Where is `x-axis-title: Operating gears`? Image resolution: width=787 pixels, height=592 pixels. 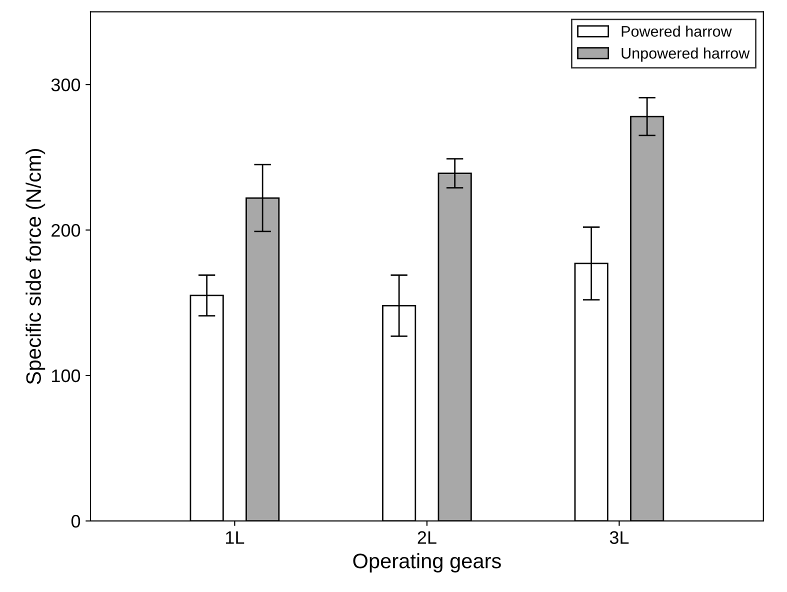
x-axis-title: Operating gears is located at coordinates (427, 562).